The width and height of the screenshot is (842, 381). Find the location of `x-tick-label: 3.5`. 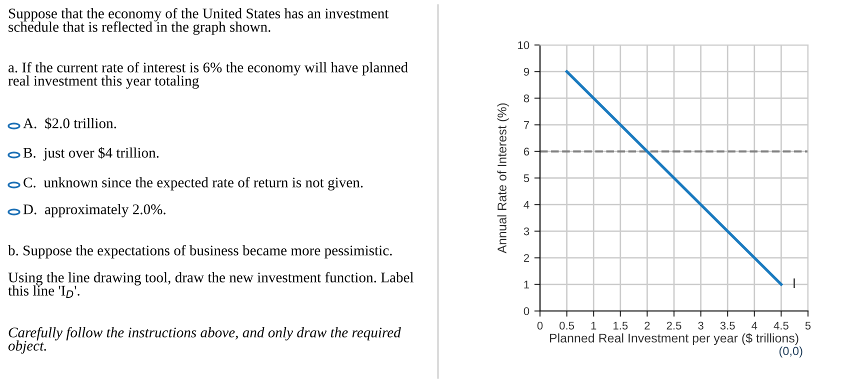

x-tick-label: 3.5 is located at coordinates (727, 326).